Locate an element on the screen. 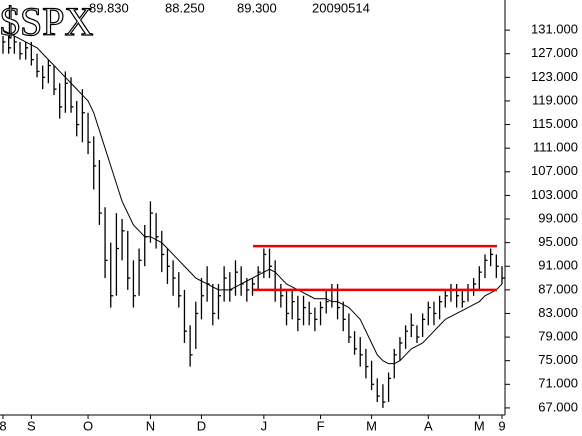 The height and width of the screenshot is (436, 582). y-tick-label: 75.000 is located at coordinates (558, 359).